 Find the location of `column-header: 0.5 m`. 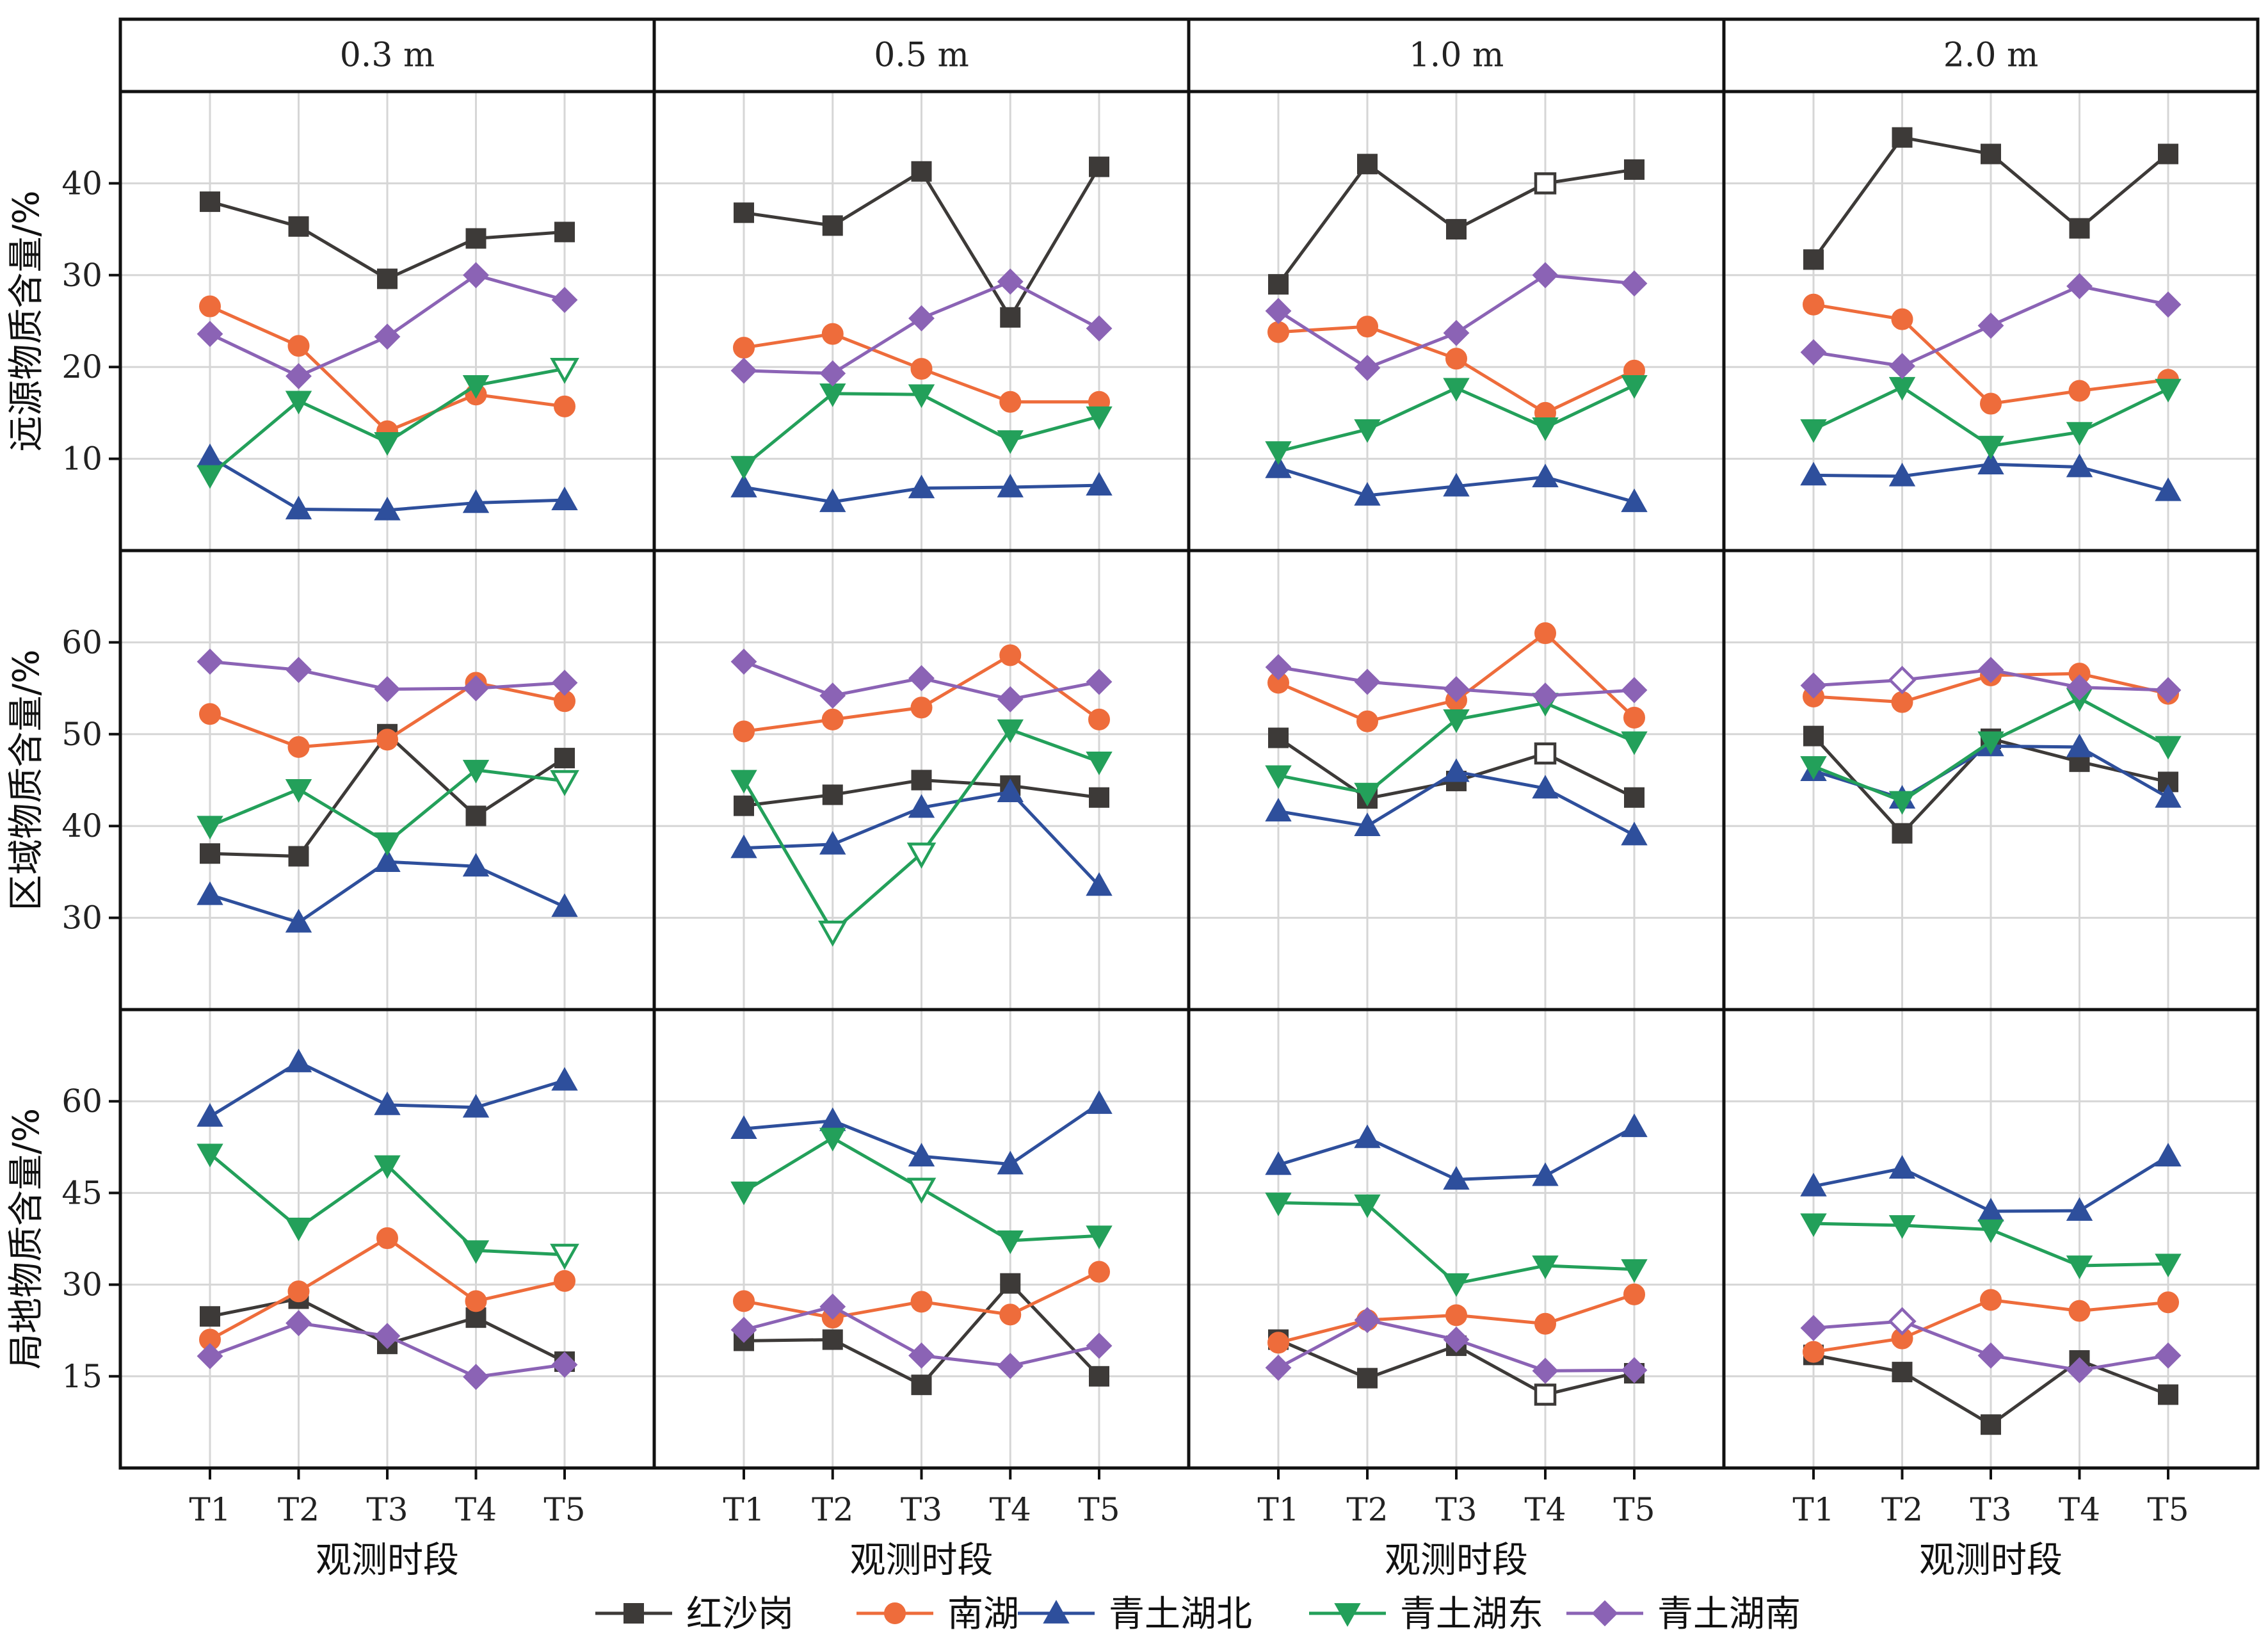

column-header: 0.5 m is located at coordinates (921, 55).